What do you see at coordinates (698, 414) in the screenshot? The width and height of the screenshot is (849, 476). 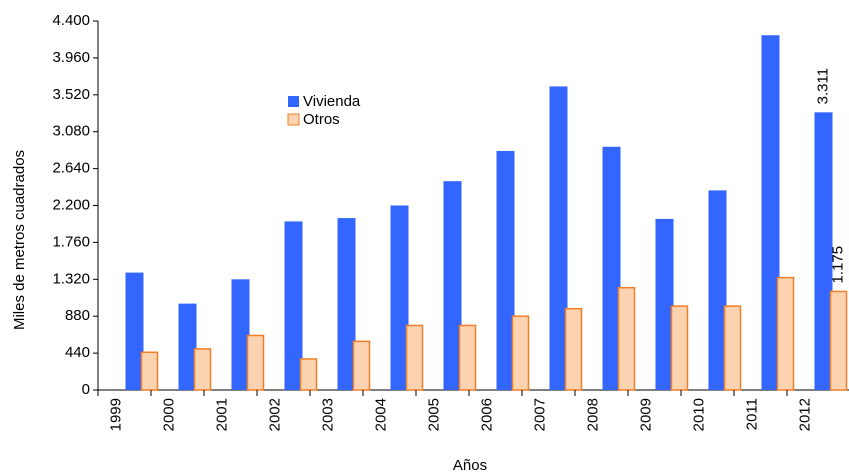 I see `x-tick-label: 2010` at bounding box center [698, 414].